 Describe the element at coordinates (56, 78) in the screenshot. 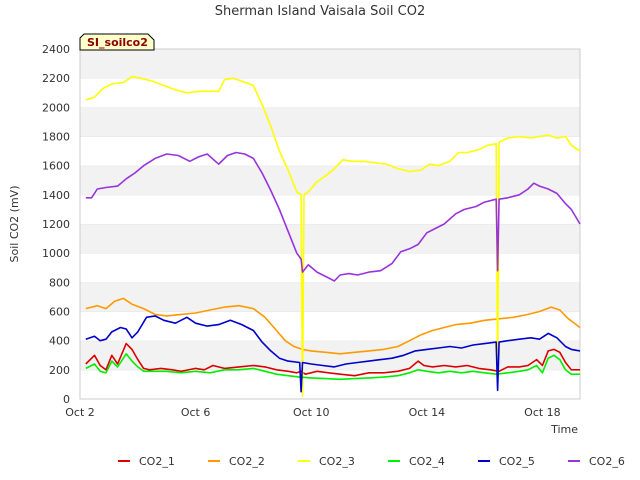

I see `y-tick-label: 2200` at that location.